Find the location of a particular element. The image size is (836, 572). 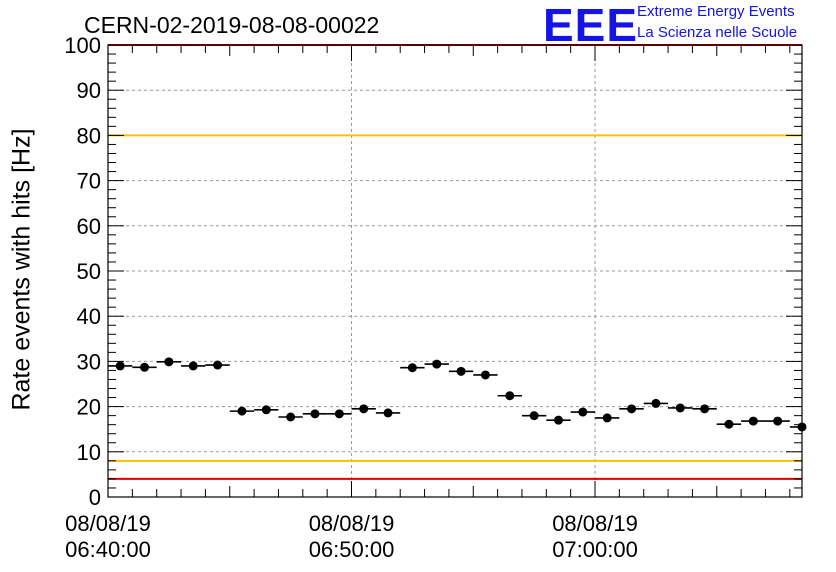

y-tick-label: 50 is located at coordinates (89, 271).